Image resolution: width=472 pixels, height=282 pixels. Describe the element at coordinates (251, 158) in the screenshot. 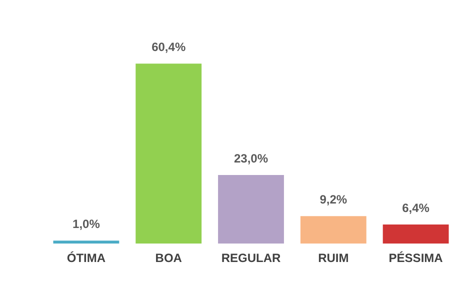

I see `data-label: 23,0%` at that location.